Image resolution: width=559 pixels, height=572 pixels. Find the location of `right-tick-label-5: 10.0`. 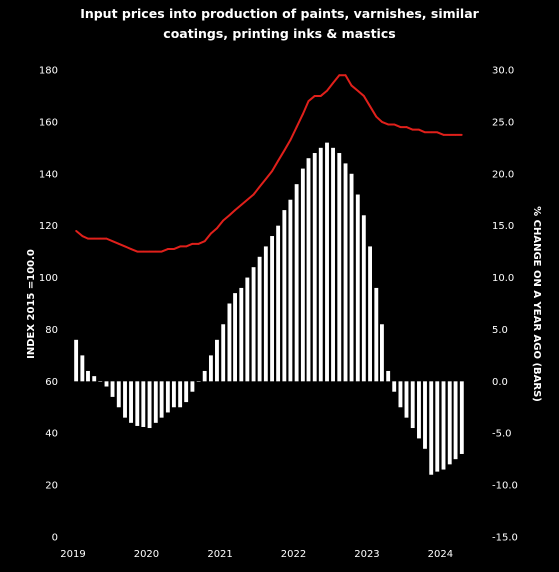

right-tick-label-5: 10.0 is located at coordinates (503, 278).